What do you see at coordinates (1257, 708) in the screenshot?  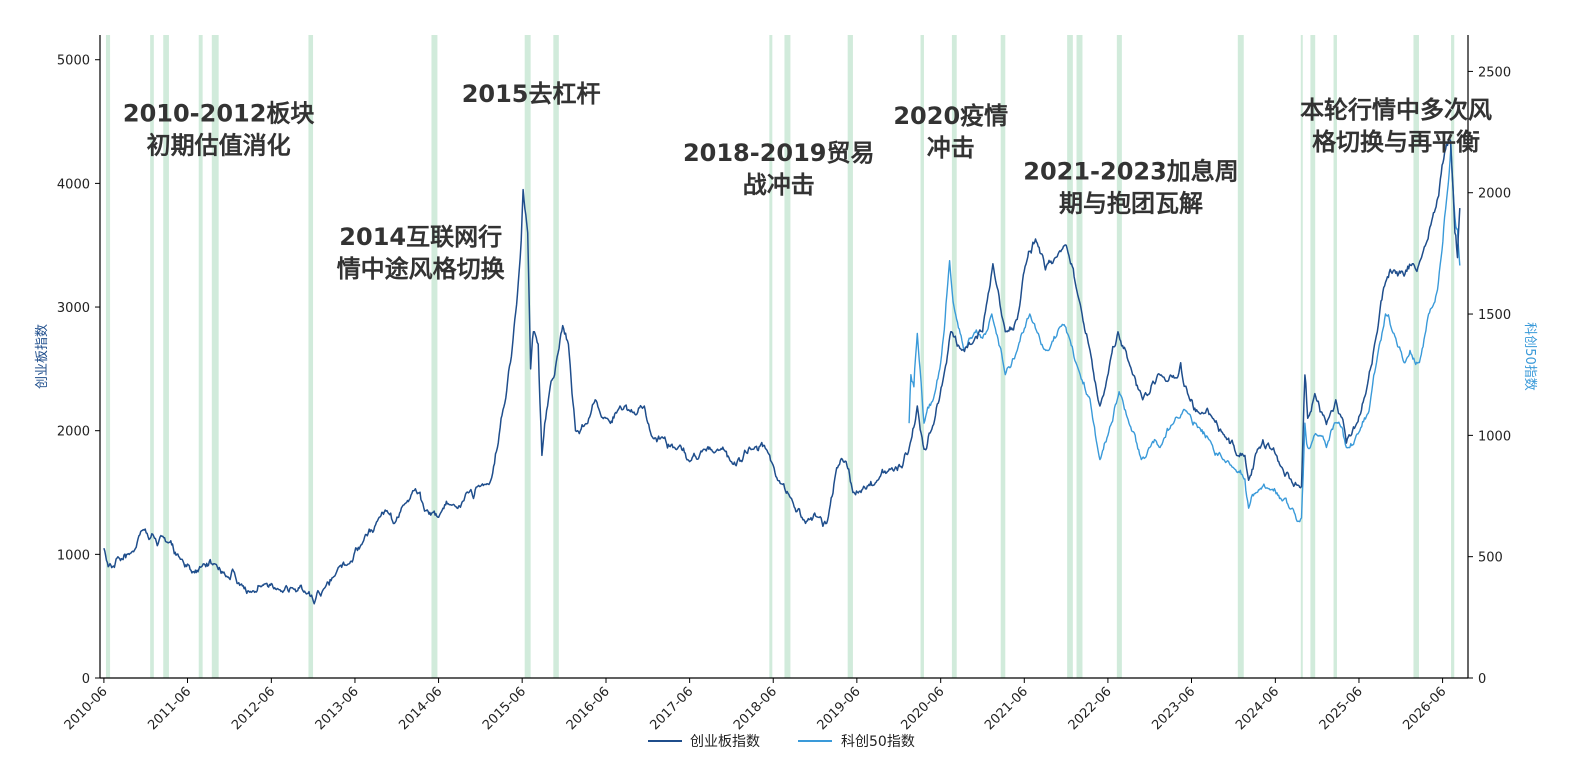 I see `x-tick-label-14: 2024-06` at bounding box center [1257, 708].